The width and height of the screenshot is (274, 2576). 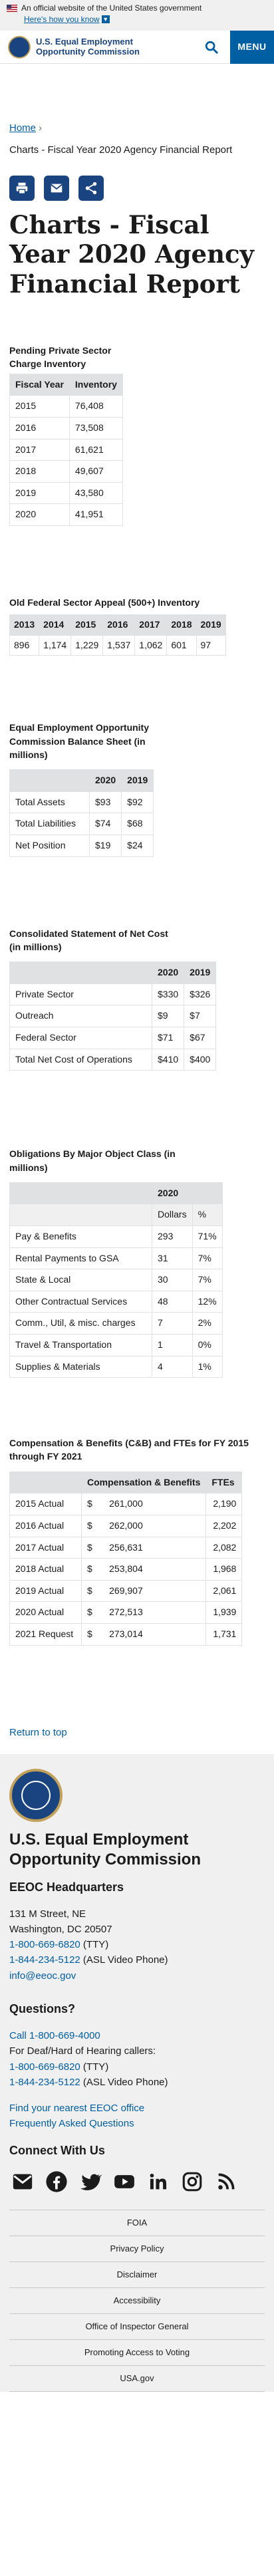 I want to click on disclaimer-link: Disclaimer, so click(x=137, y=2275).